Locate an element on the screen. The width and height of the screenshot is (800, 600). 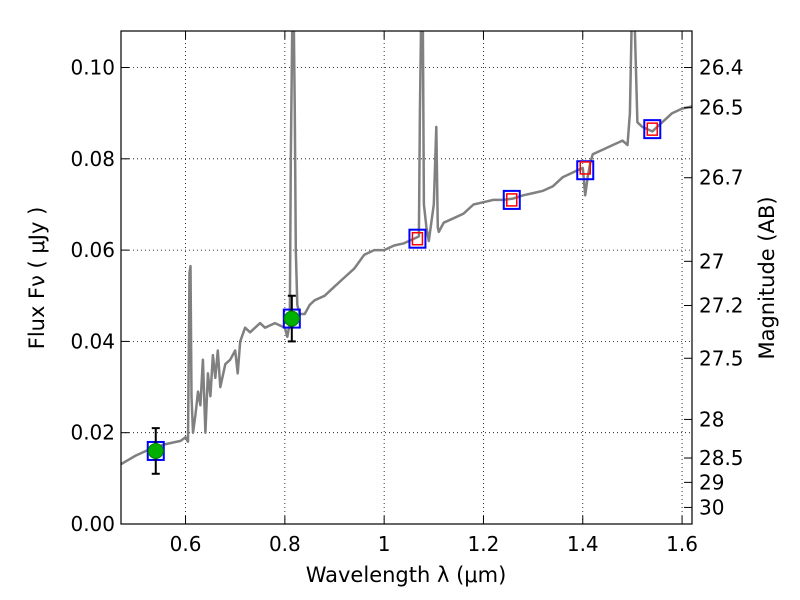
x-tick-label: 0.6 is located at coordinates (186, 544).